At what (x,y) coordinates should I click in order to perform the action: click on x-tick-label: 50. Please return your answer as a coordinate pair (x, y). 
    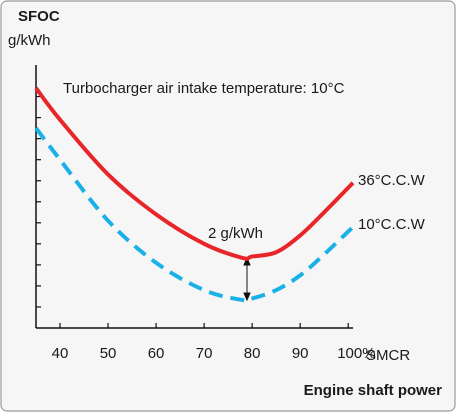
    Looking at the image, I should click on (108, 353).